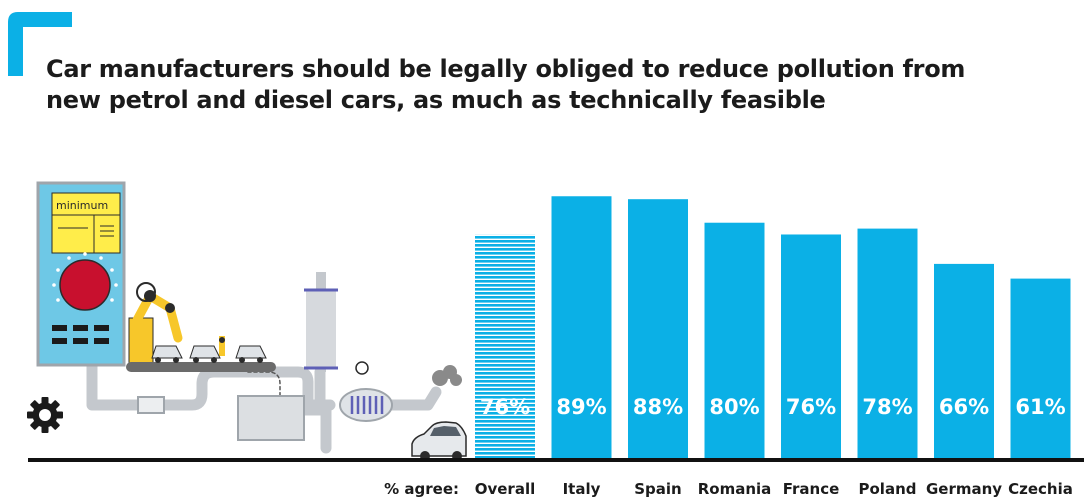 The width and height of the screenshot is (1084, 500). What do you see at coordinates (811, 489) in the screenshot?
I see `category-label-france: France` at bounding box center [811, 489].